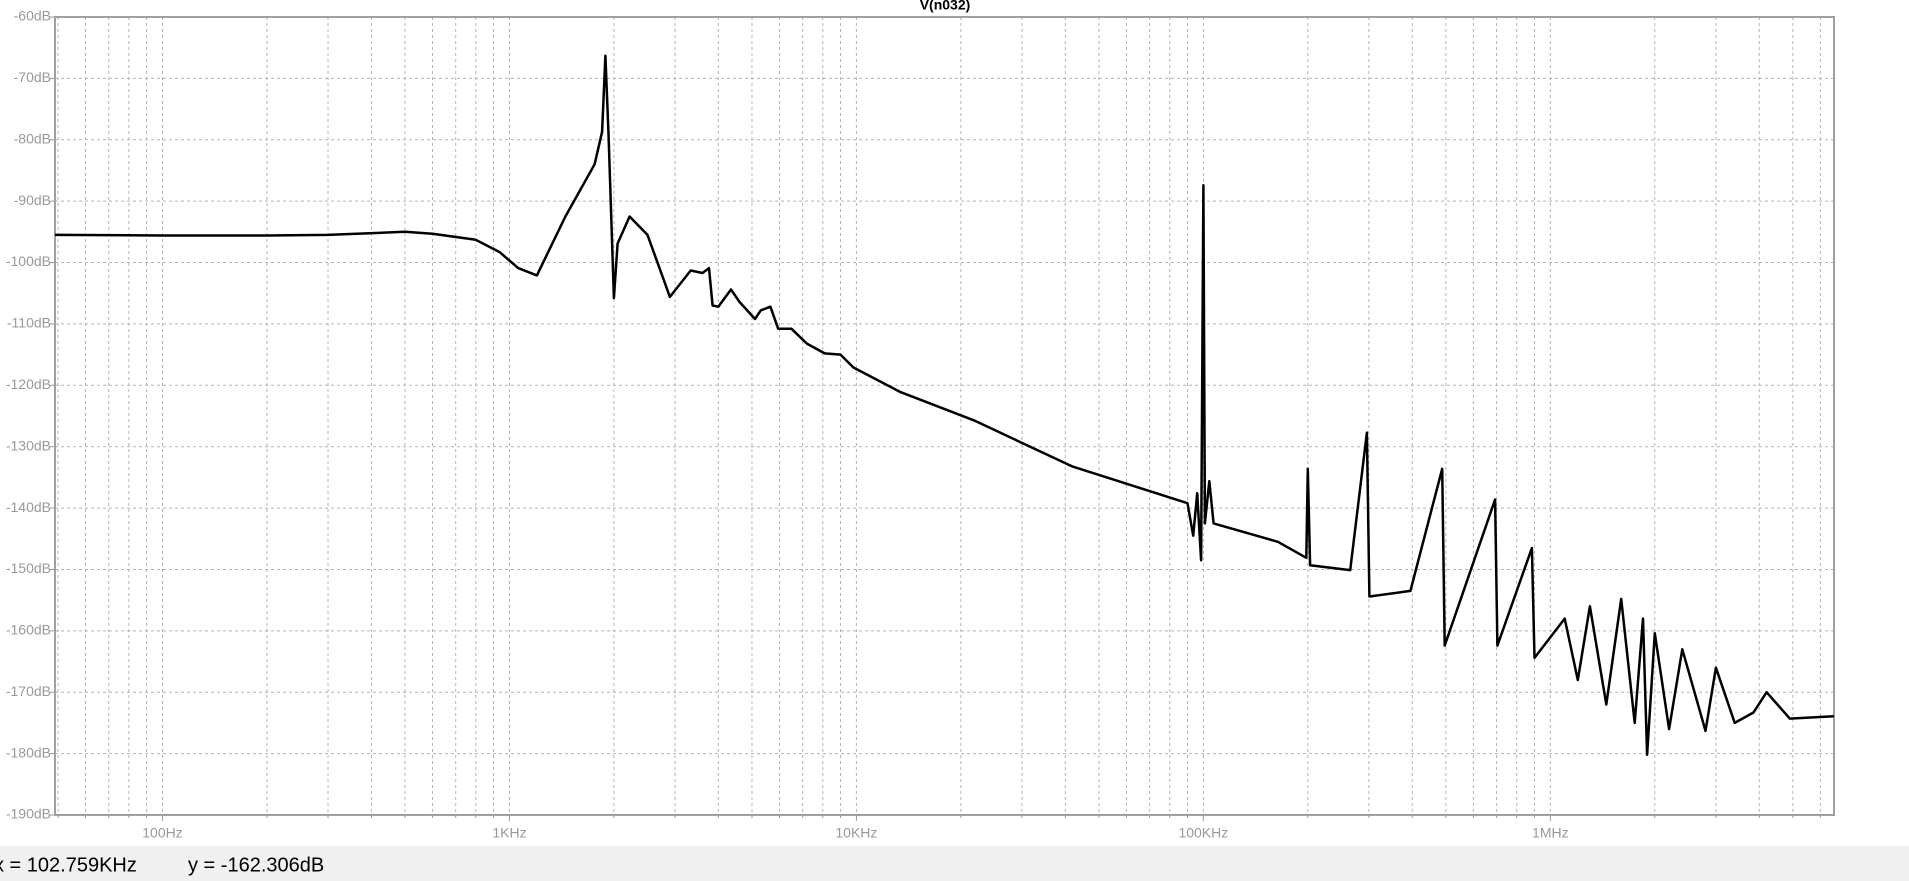  What do you see at coordinates (28, 568) in the screenshot?
I see `y-tick-label: -150dB` at bounding box center [28, 568].